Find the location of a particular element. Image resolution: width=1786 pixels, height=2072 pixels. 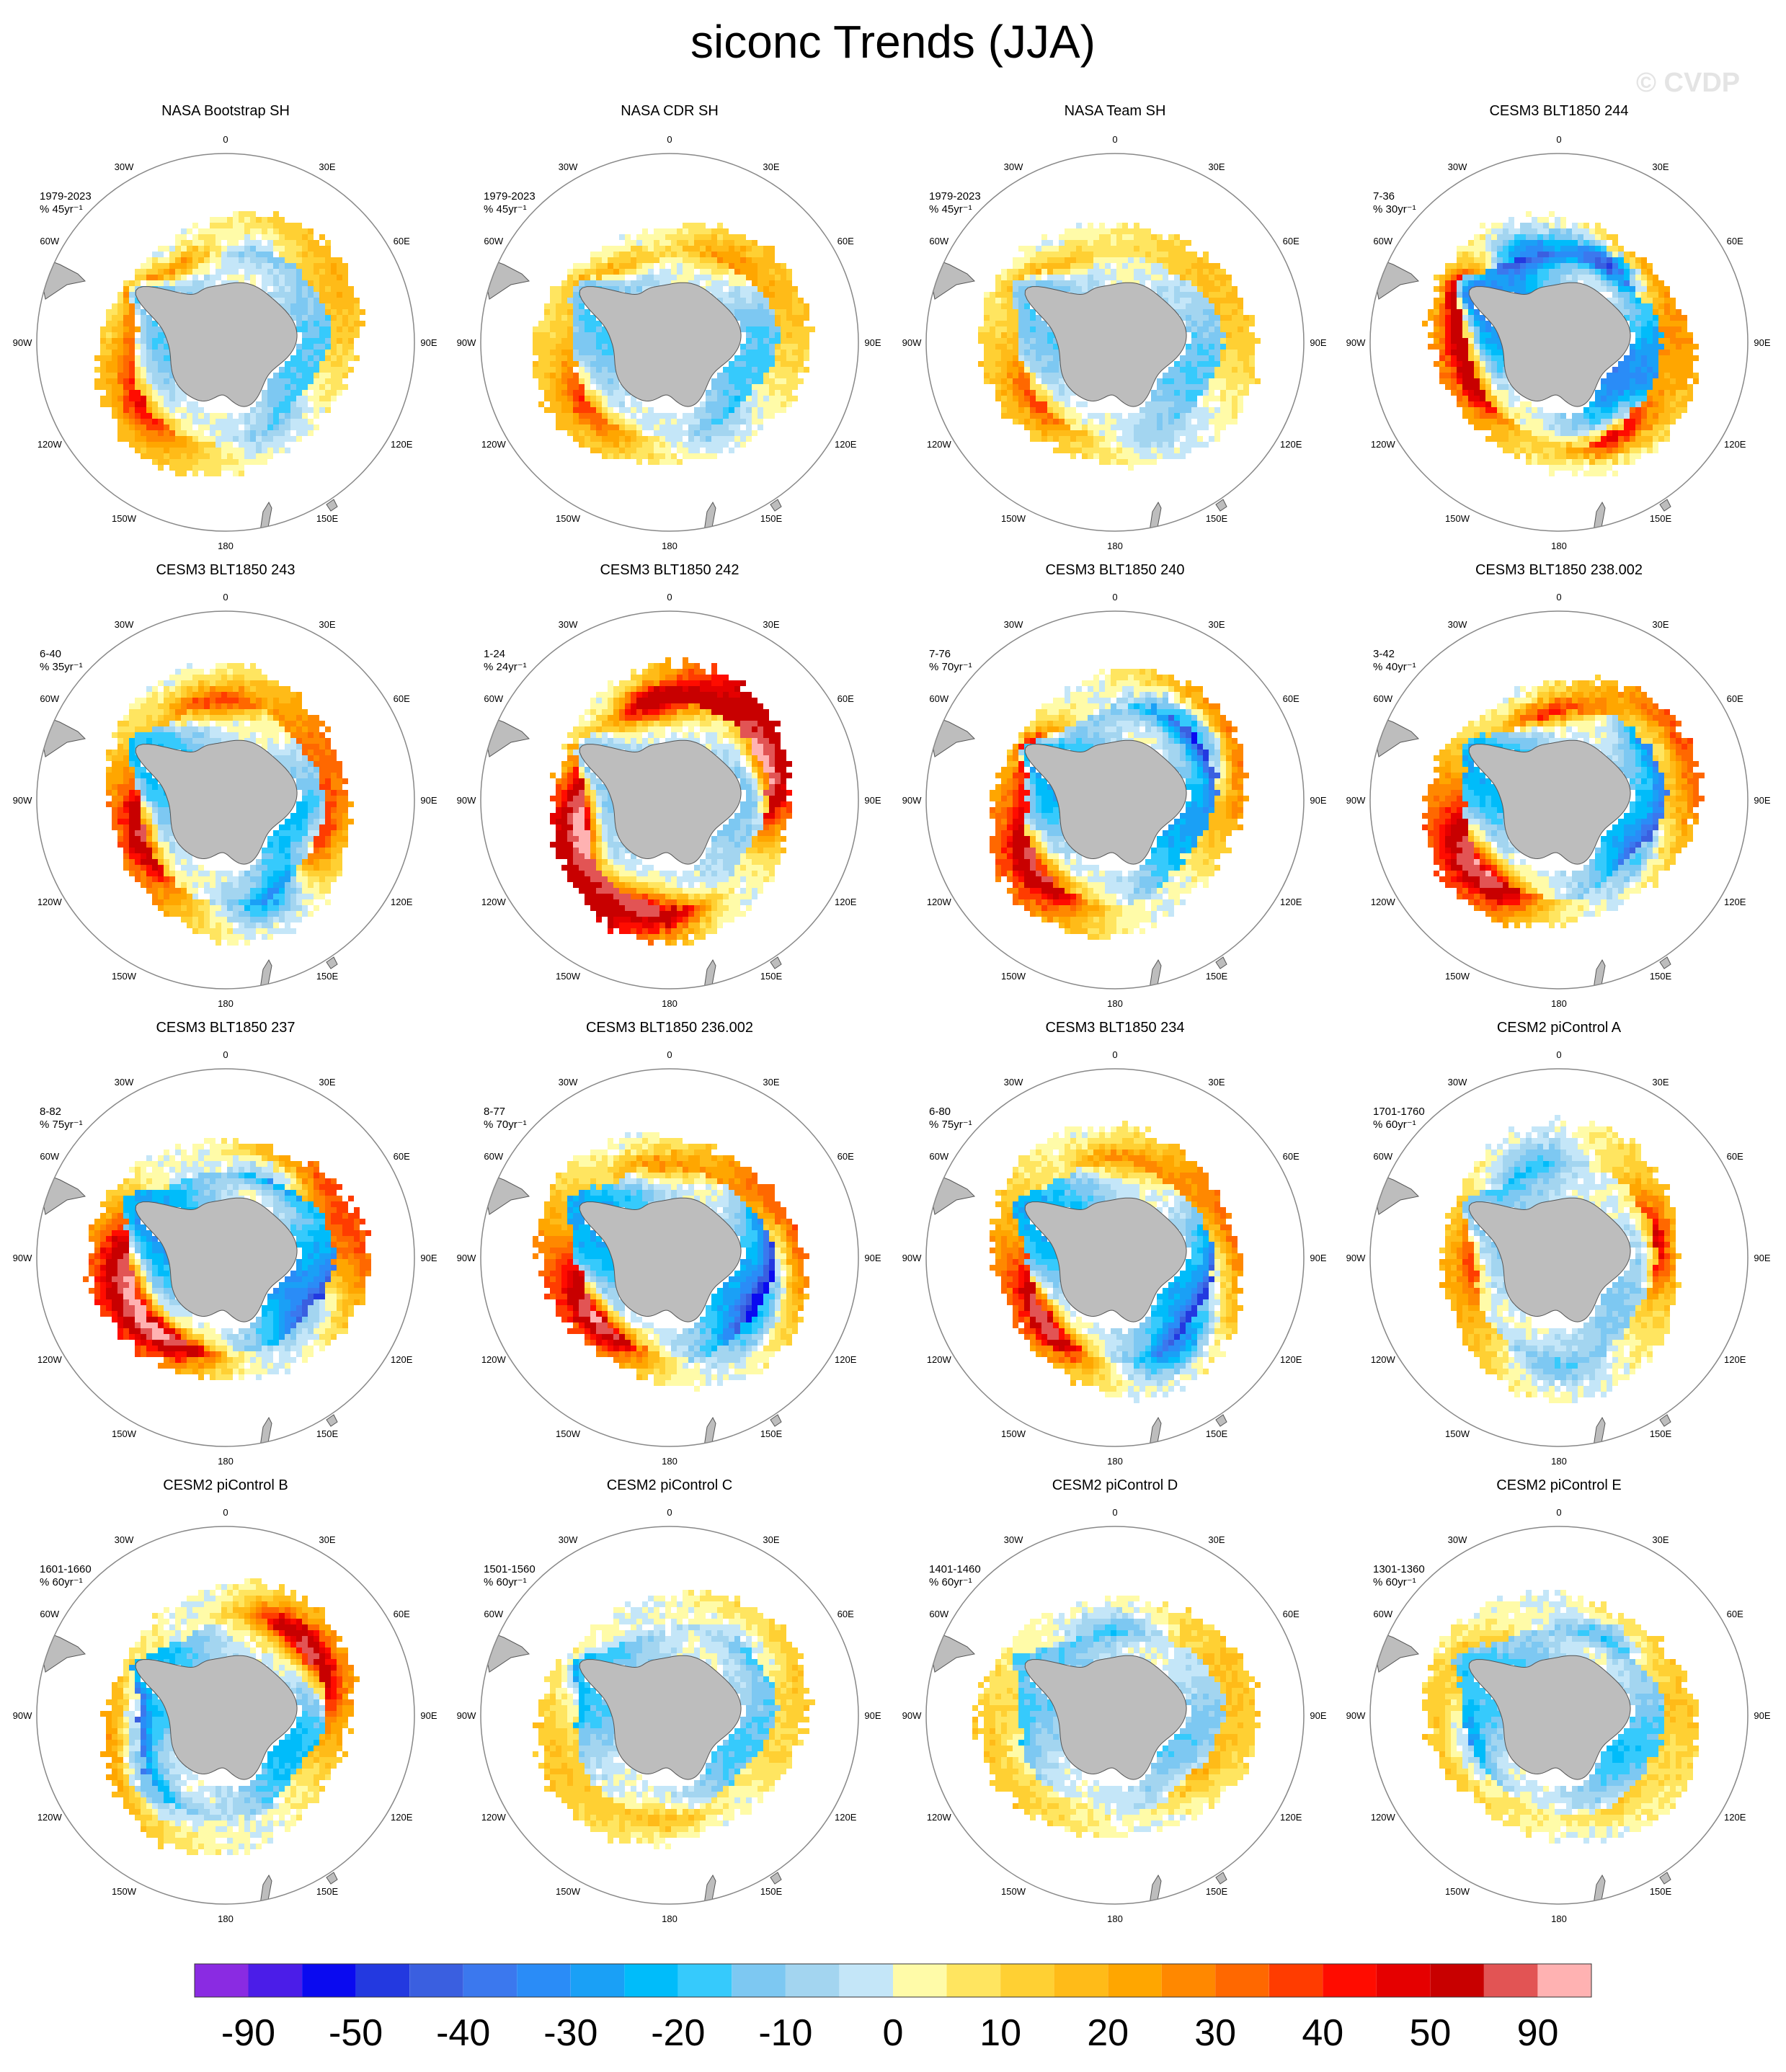

panel-title: CESM2 piControl A is located at coordinates (1559, 1028).